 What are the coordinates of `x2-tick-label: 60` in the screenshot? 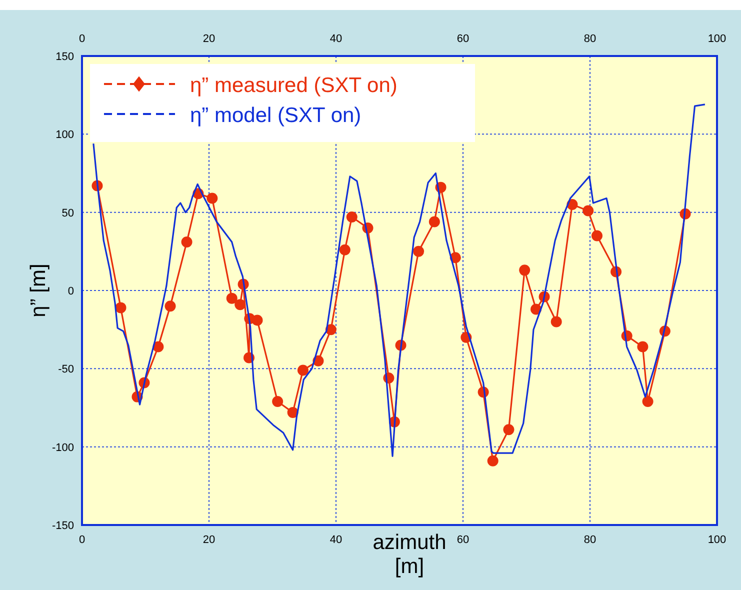 It's located at (463, 39).